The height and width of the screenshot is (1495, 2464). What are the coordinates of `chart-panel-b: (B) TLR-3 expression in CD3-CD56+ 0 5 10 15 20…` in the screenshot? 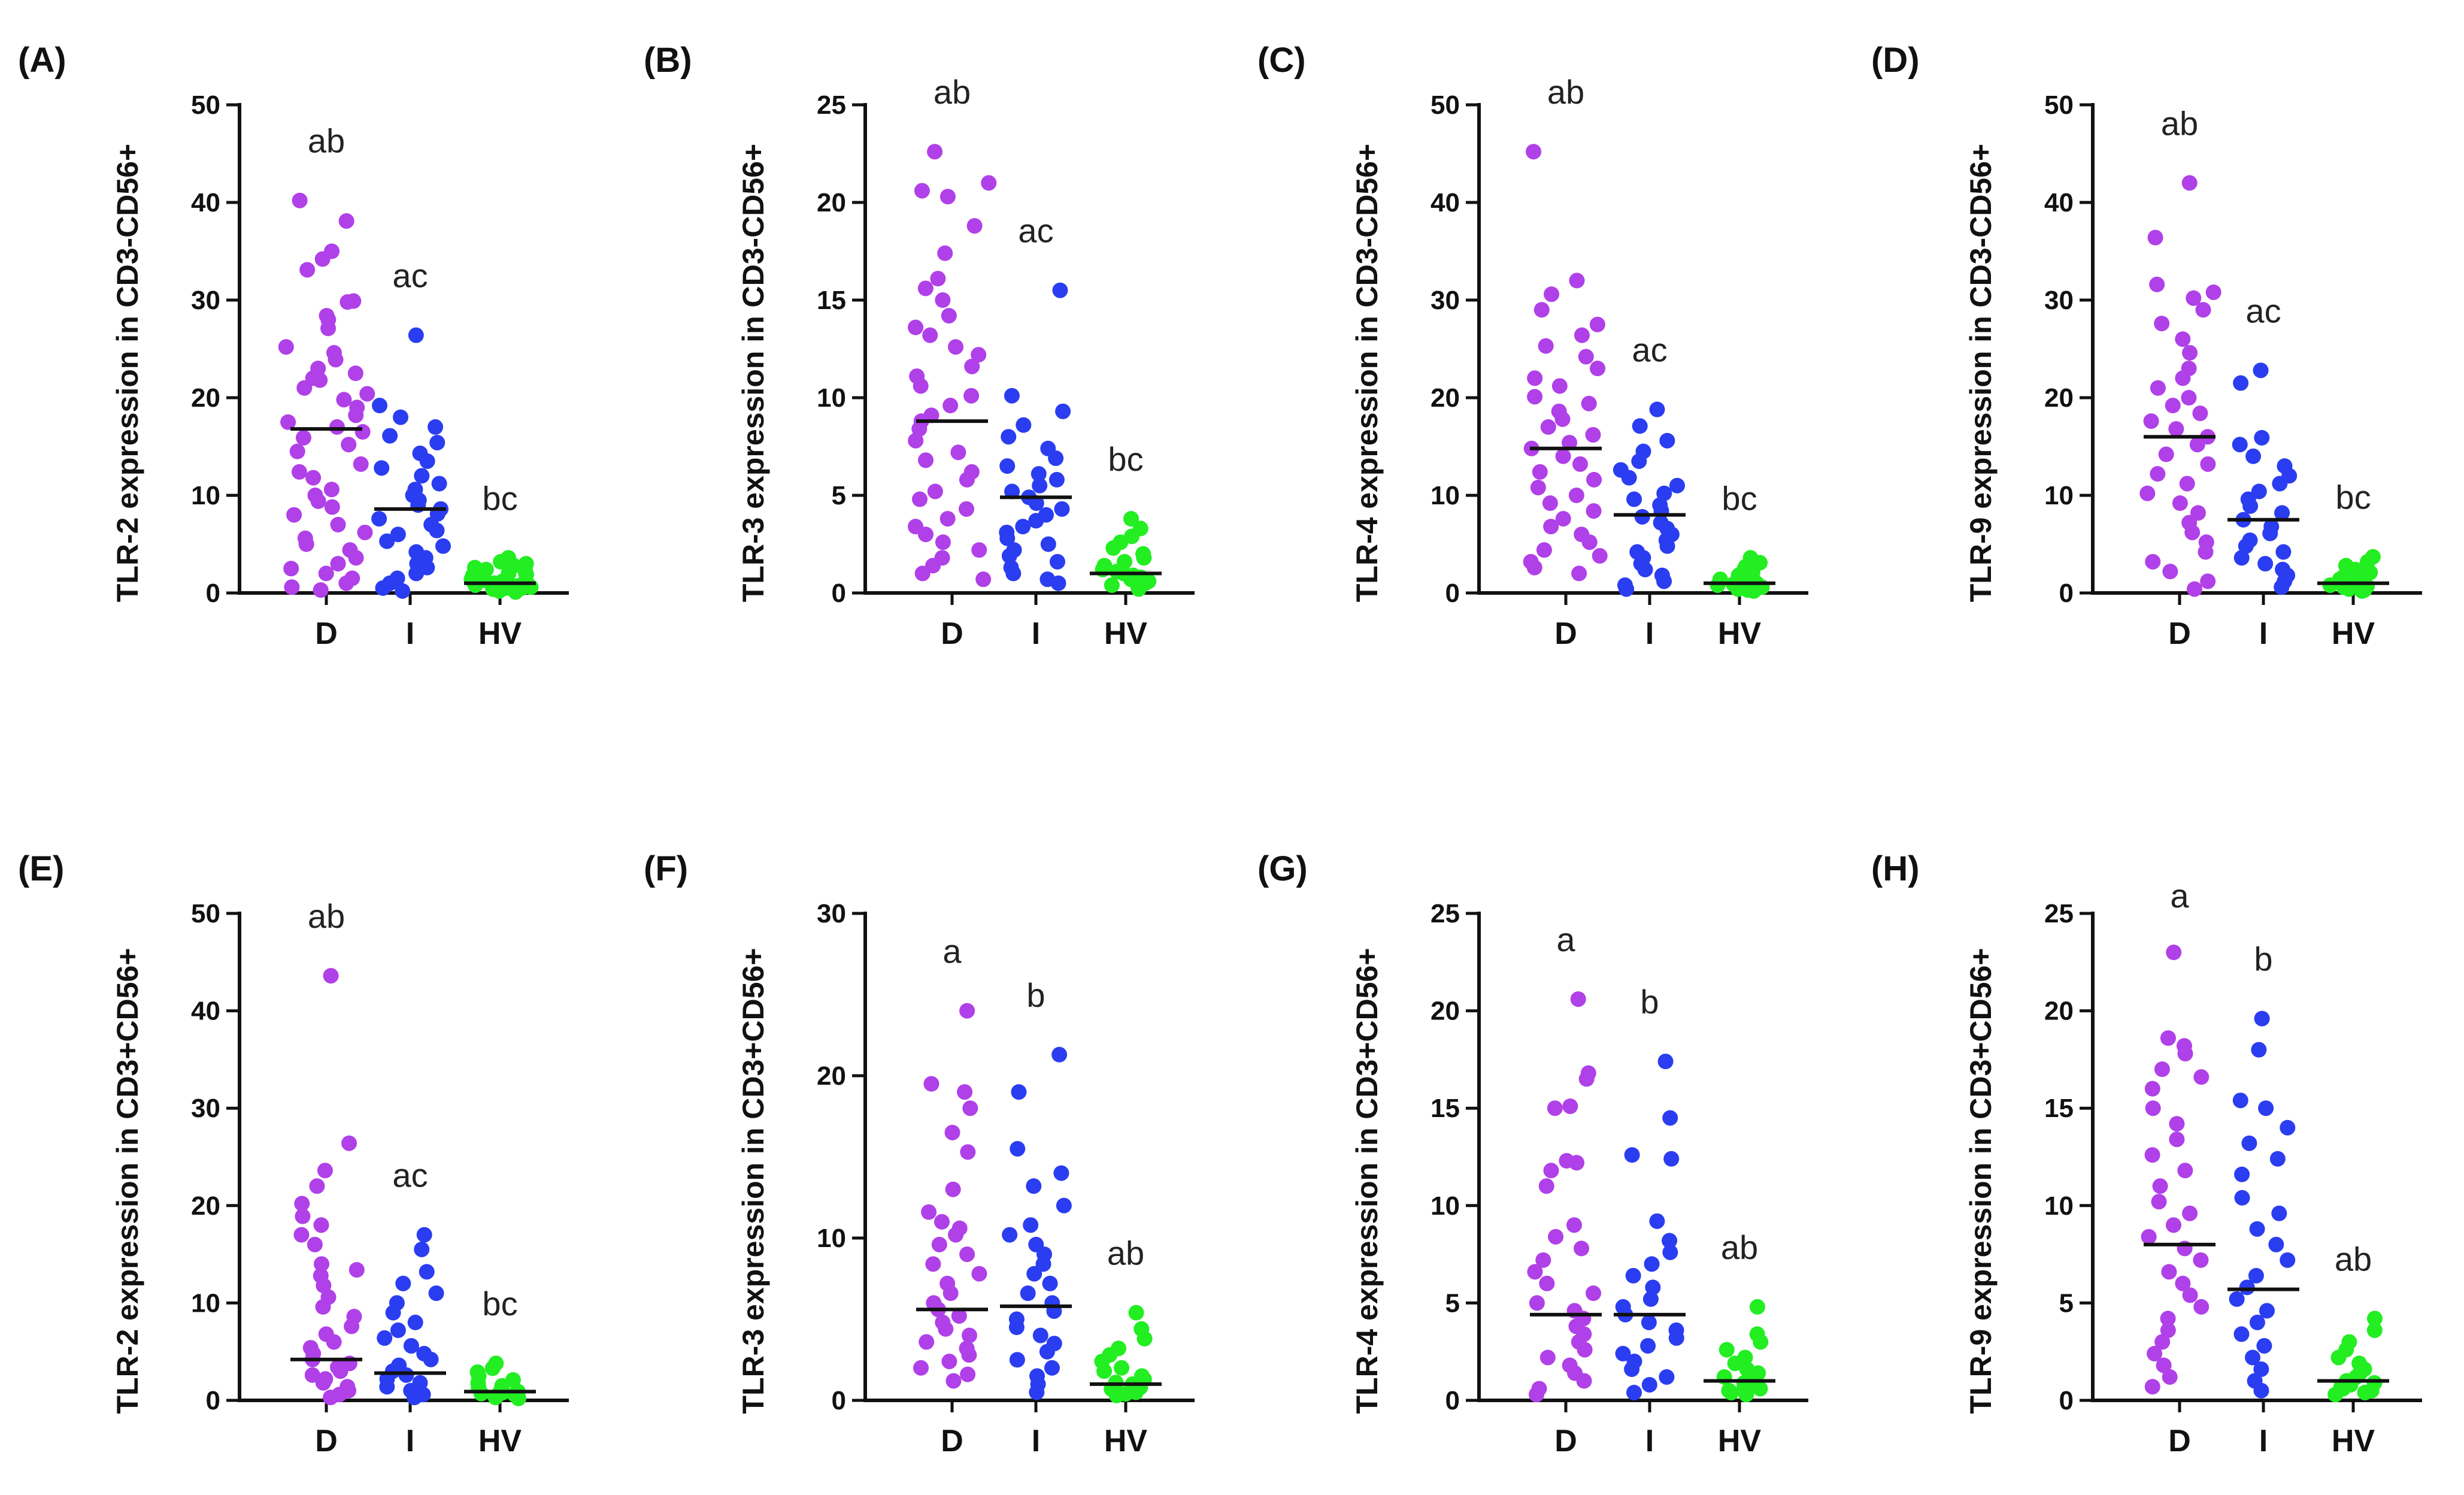 It's located at (919, 346).